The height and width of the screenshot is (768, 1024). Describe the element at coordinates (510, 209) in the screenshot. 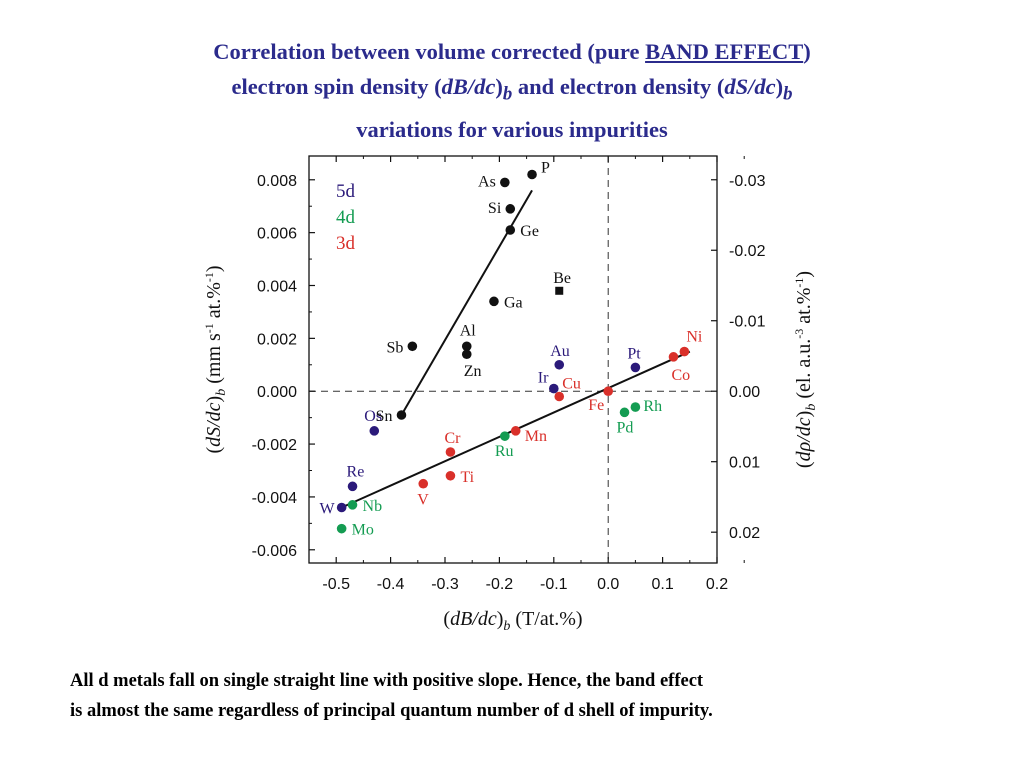

I see `data-point-si` at that location.